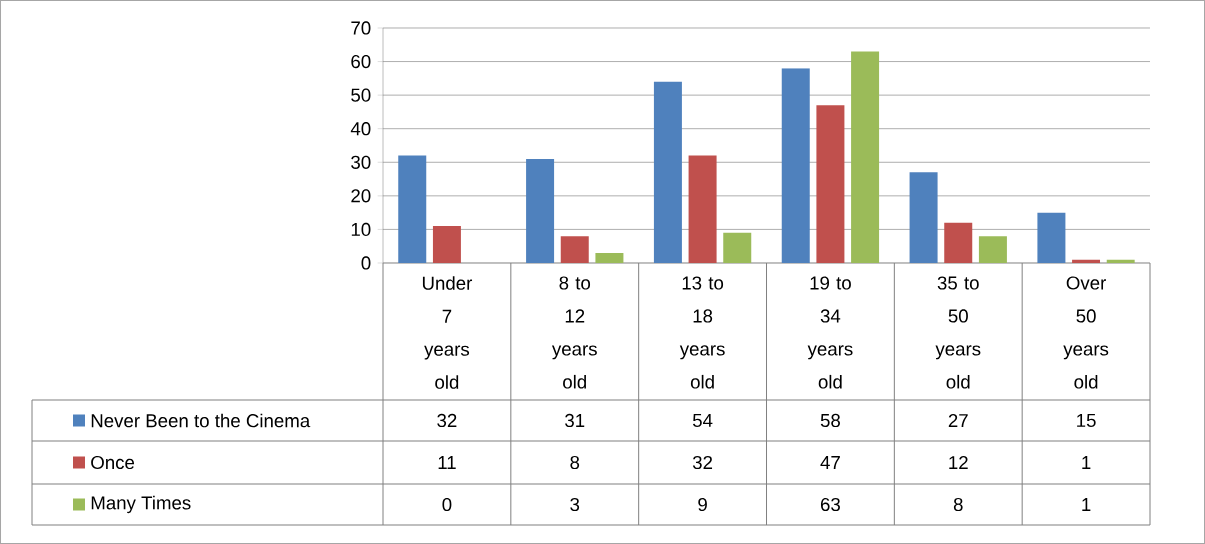 This screenshot has width=1205, height=544. What do you see at coordinates (574, 332) in the screenshot?
I see `category-label: 8 to 12 years old` at bounding box center [574, 332].